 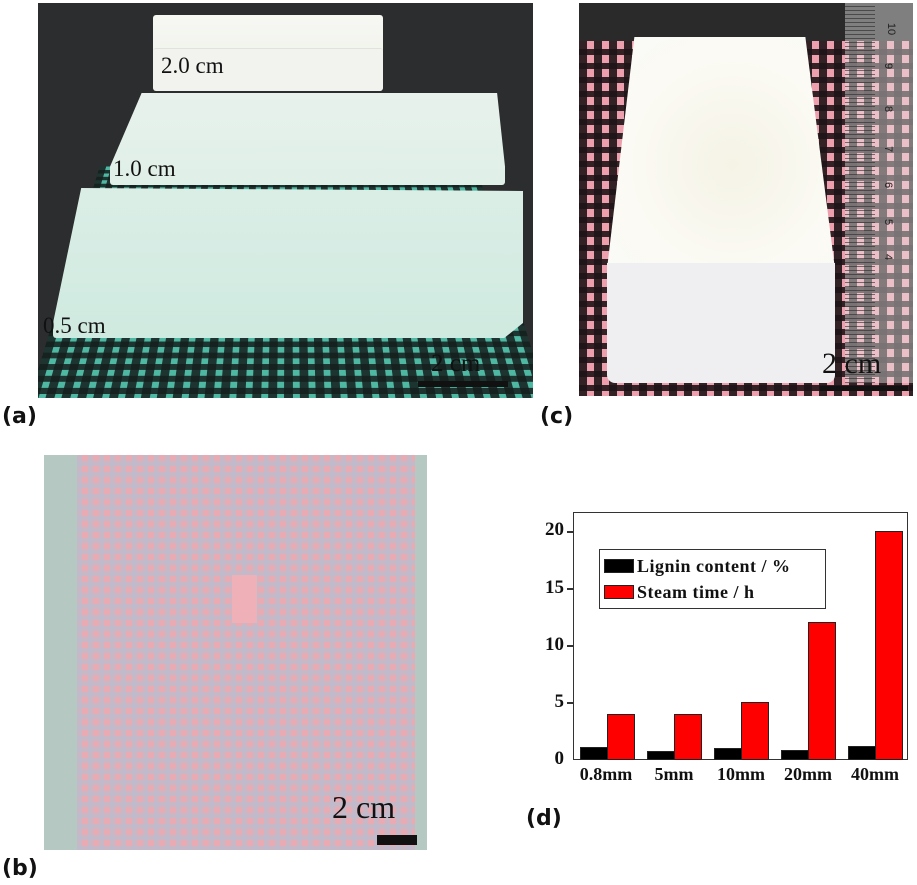 I want to click on ruler-number: 5, so click(x=888, y=222).